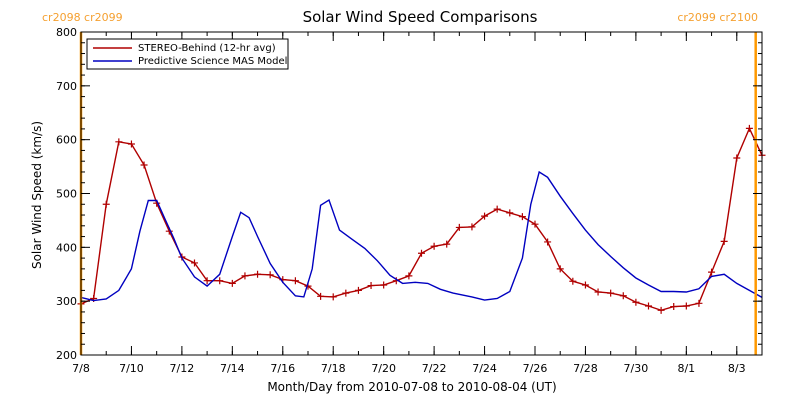 The image size is (800, 400). Describe the element at coordinates (66, 140) in the screenshot. I see `y-tick-label: 600` at that location.